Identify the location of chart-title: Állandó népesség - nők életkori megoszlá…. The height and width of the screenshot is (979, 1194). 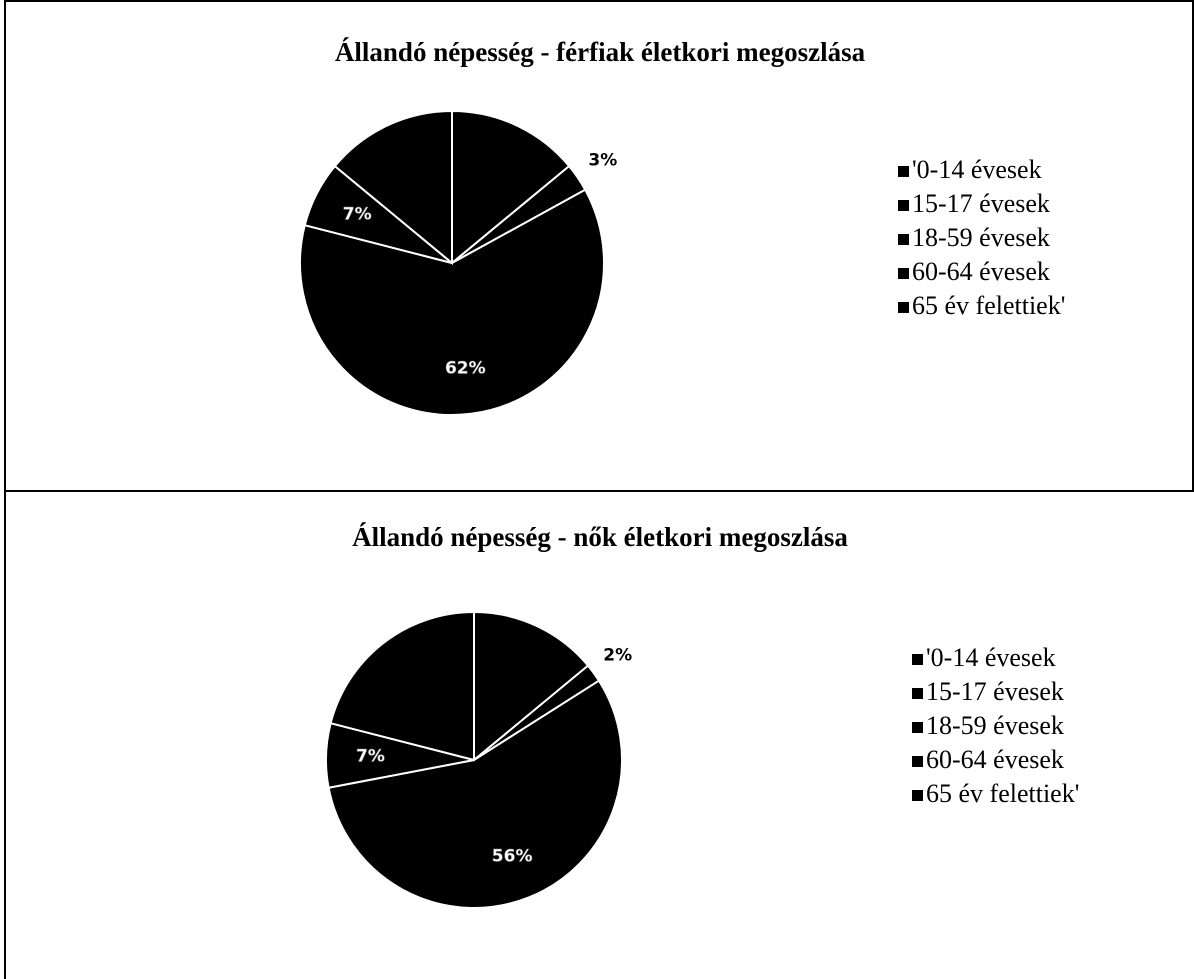
(600, 537).